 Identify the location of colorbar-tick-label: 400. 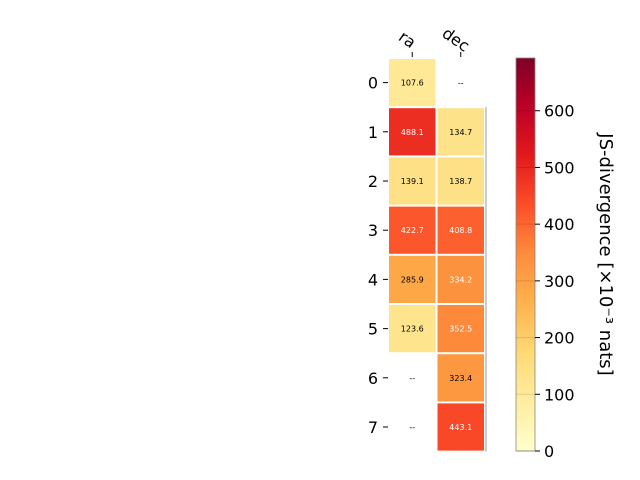
(559, 224).